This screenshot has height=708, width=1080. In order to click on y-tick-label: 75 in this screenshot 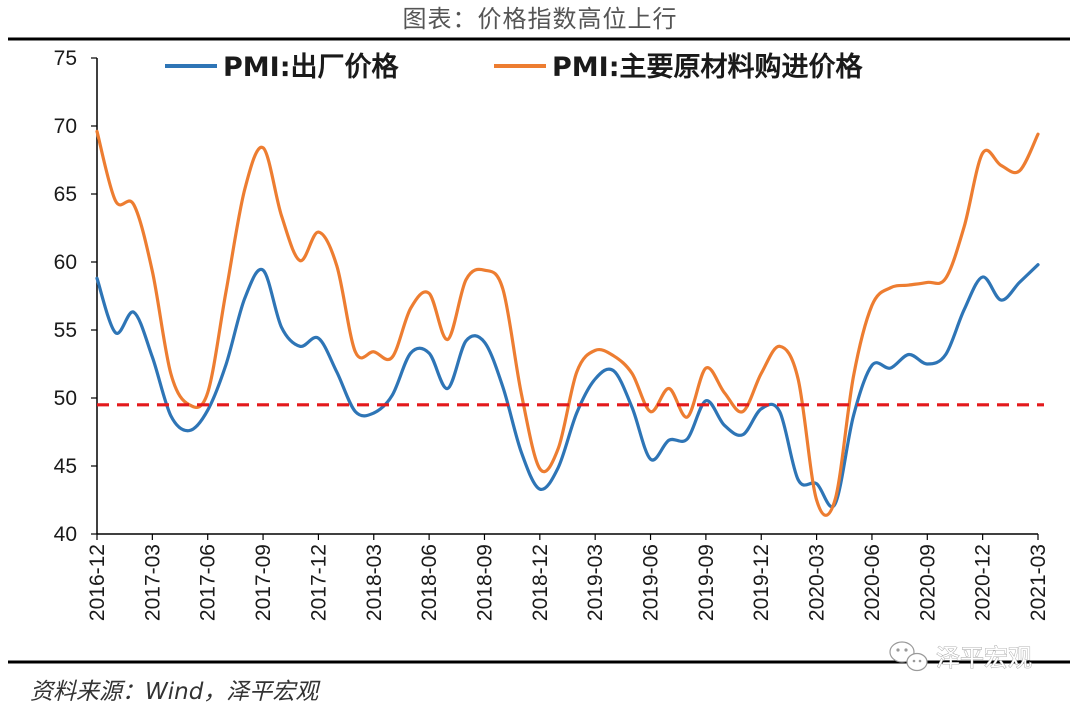, I will do `click(65, 58)`.